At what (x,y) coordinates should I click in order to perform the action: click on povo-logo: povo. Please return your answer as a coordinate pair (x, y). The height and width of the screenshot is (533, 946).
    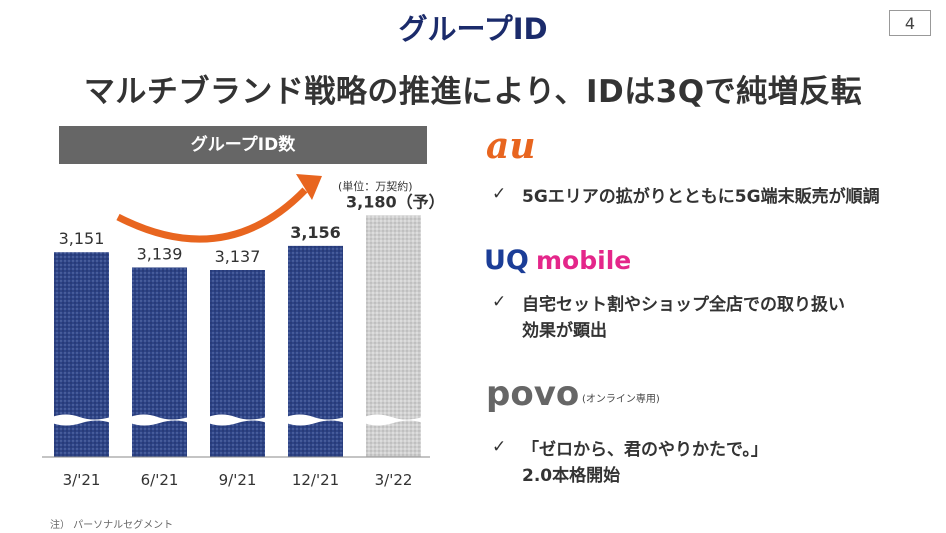
    Looking at the image, I should click on (532, 394).